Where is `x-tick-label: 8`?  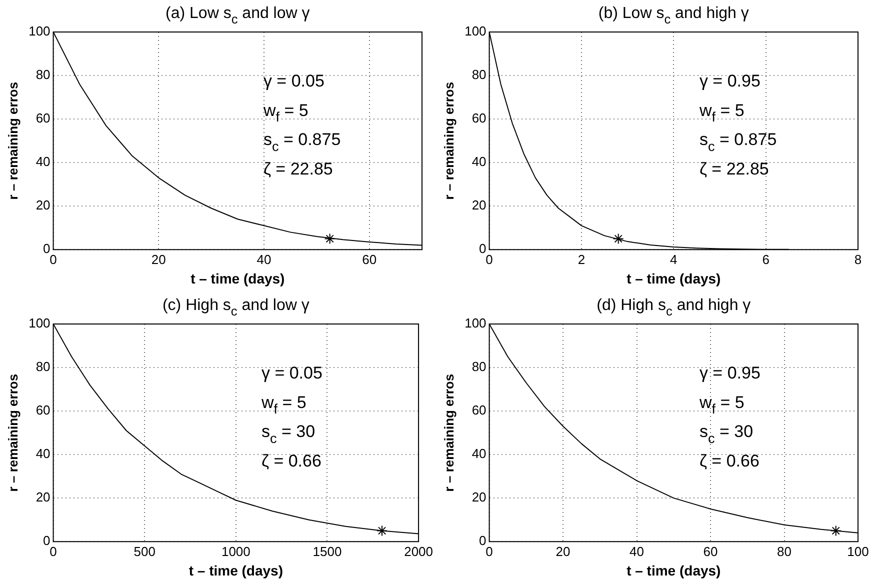
x-tick-label: 8 is located at coordinates (858, 259).